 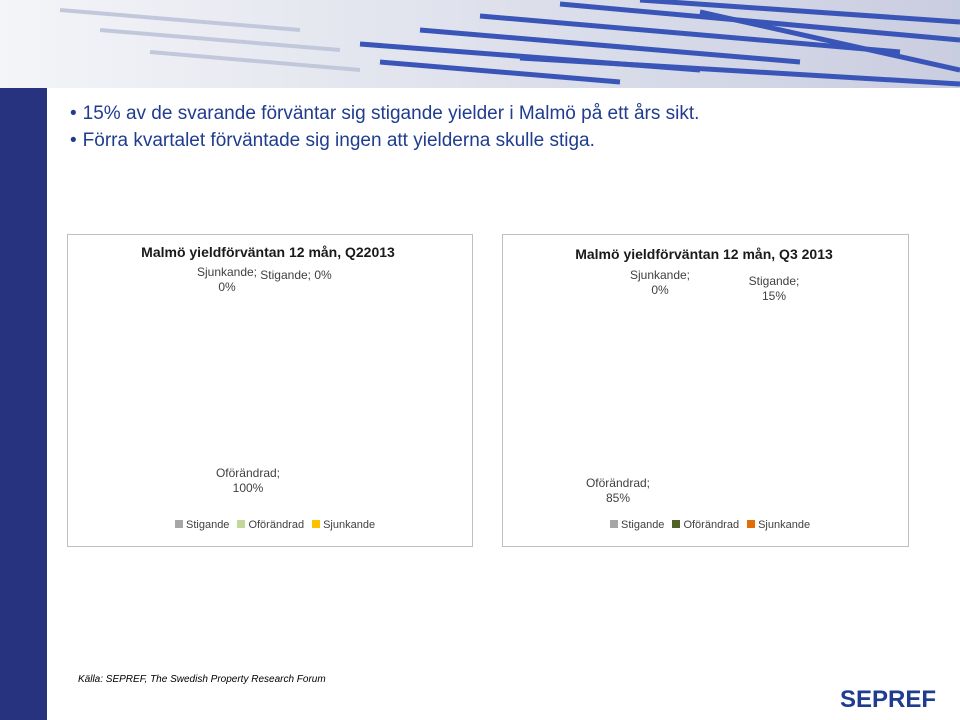 I want to click on data-label: Oförändrad; 85%, so click(x=618, y=490).